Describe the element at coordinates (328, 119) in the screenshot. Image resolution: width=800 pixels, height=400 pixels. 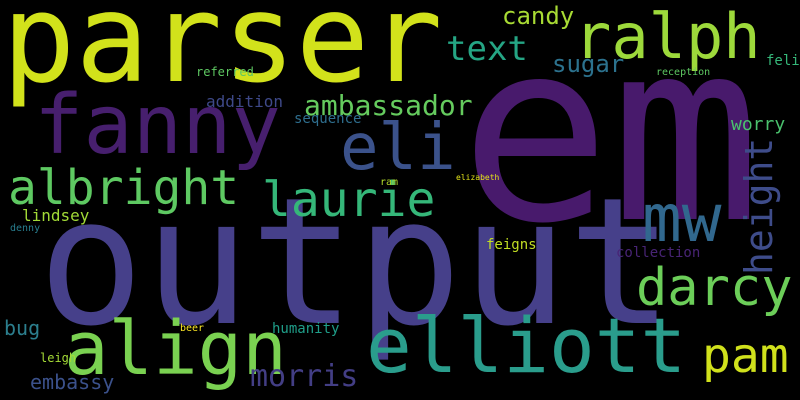
I see `word-sequence: sequence` at that location.